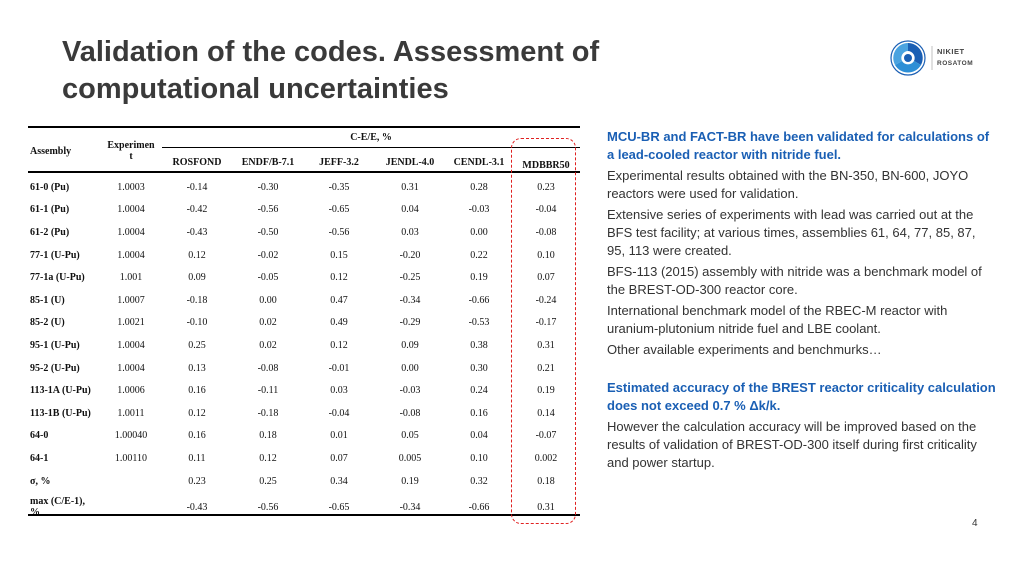 The width and height of the screenshot is (1024, 576). Describe the element at coordinates (410, 210) in the screenshot. I see `cell-value: 0.04` at that location.